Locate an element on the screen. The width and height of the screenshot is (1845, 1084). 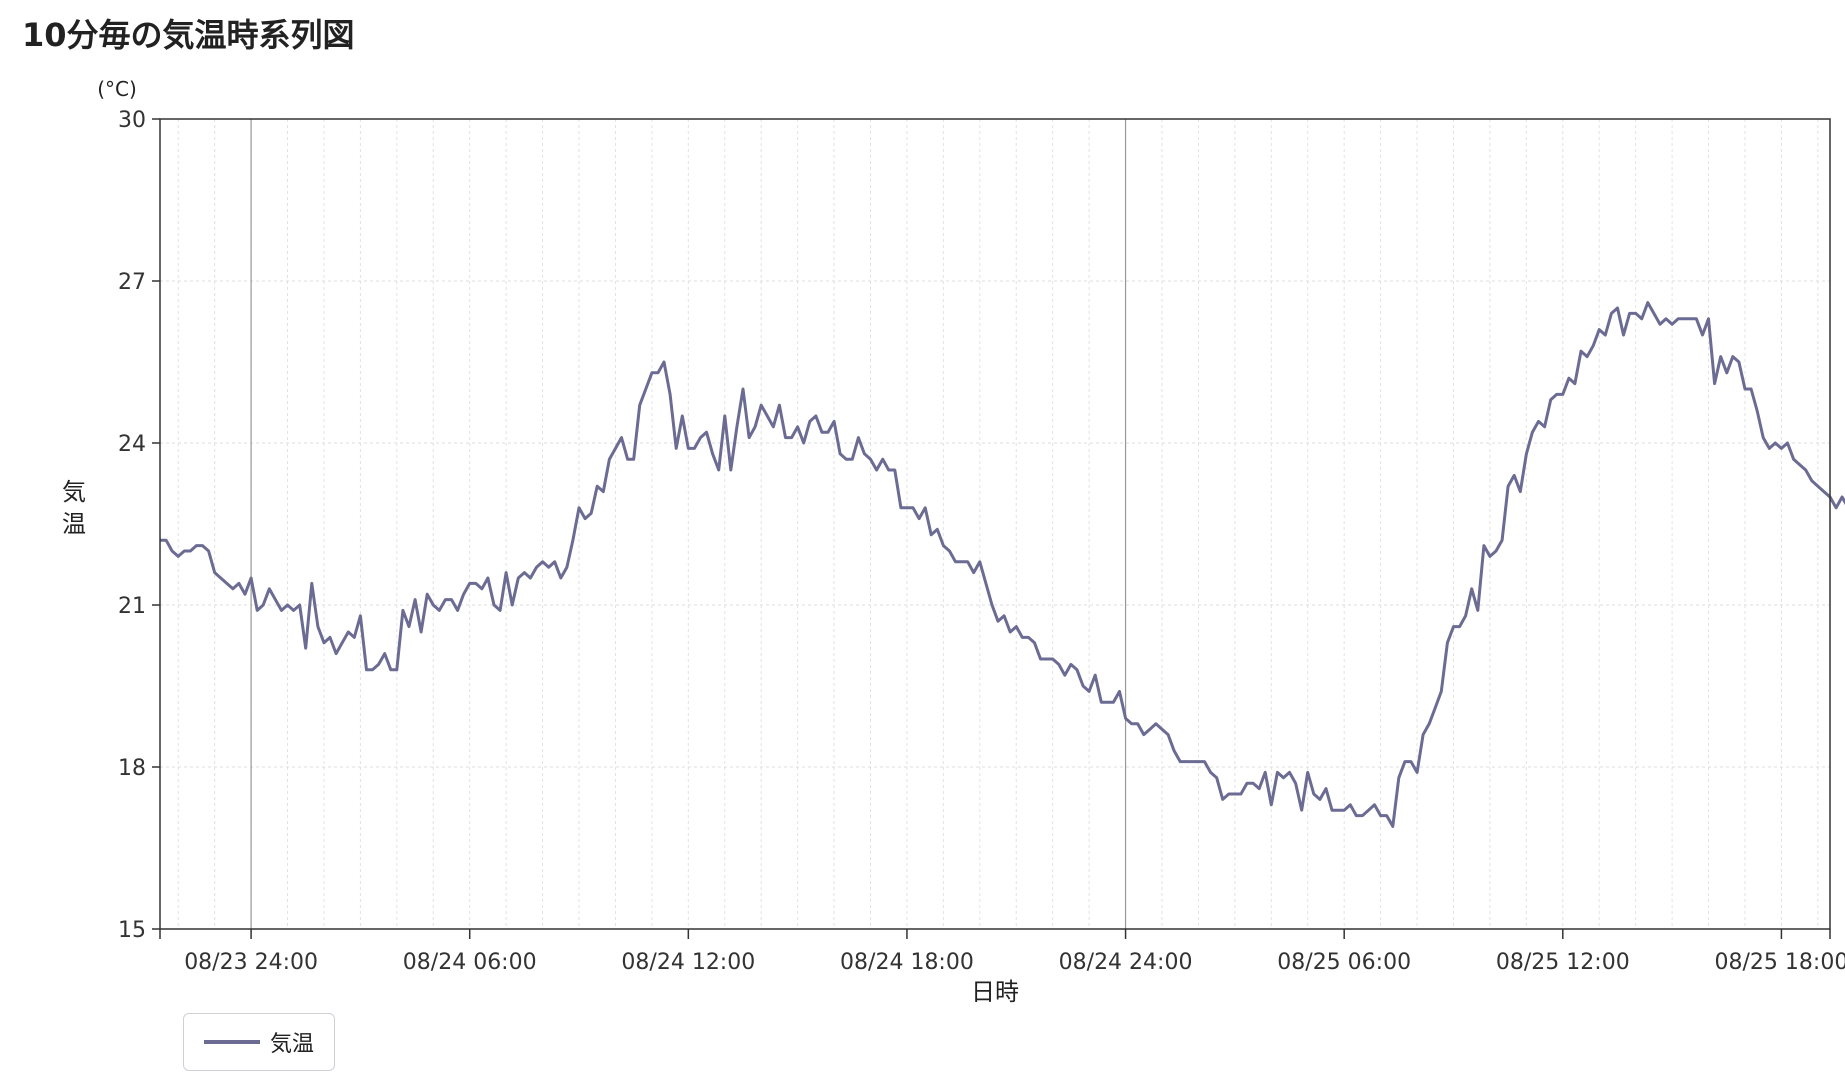
x-tick-label: 08/24 06:00 is located at coordinates (470, 962).